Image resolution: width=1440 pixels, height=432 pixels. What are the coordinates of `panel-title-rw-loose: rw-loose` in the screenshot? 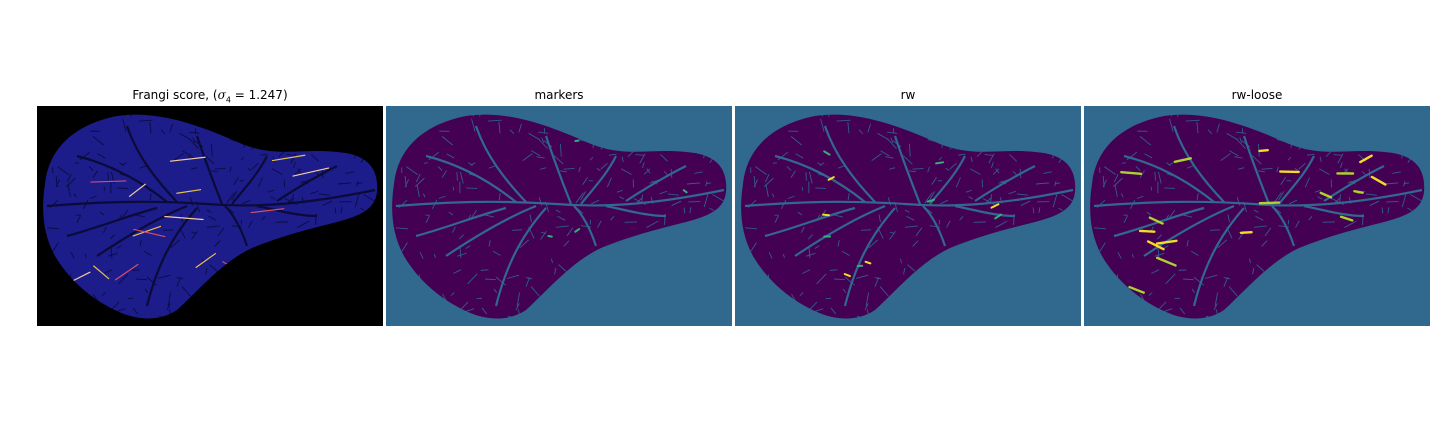 It's located at (1257, 95).